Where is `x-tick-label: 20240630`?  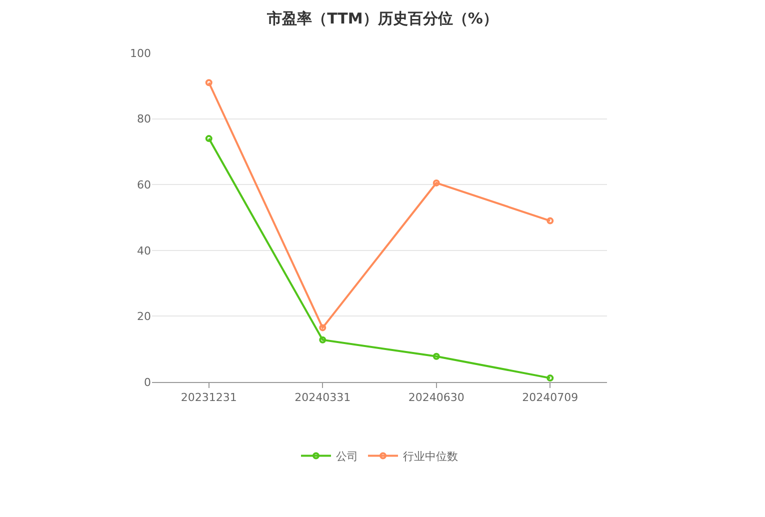
x-tick-label: 20240630 is located at coordinates (436, 397).